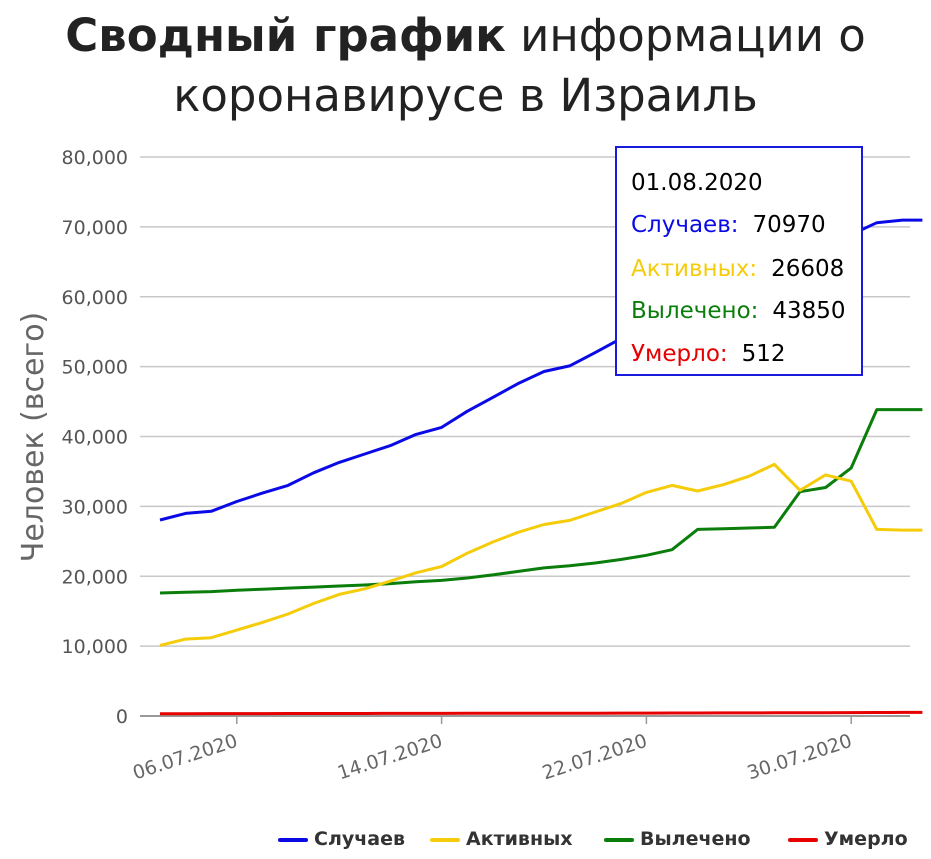 This screenshot has width=931, height=859. I want to click on x-tick-label: 14.07.2020, so click(390, 757).